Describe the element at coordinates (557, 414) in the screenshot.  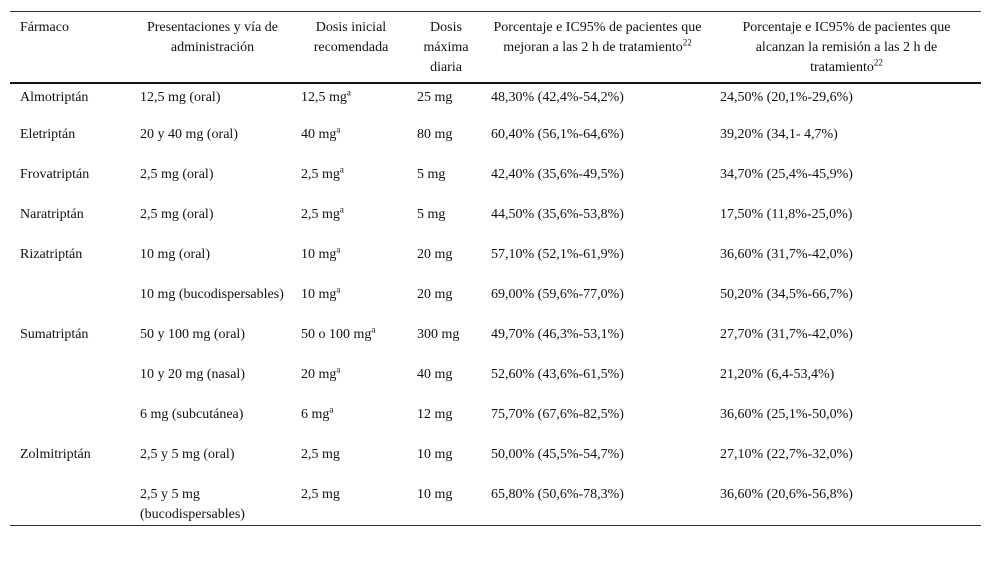
I see `improvement-rate: 75,70% (67,6%-82,5%)` at that location.